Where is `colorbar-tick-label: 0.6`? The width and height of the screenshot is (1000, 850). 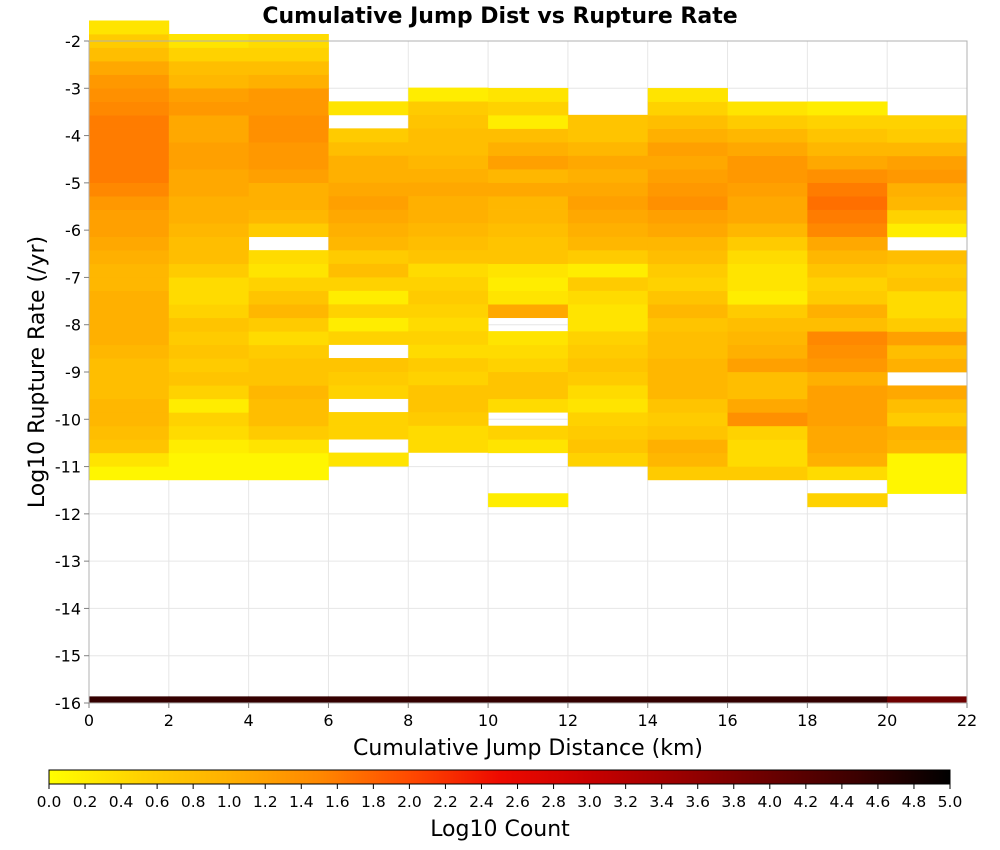 colorbar-tick-label: 0.6 is located at coordinates (157, 802).